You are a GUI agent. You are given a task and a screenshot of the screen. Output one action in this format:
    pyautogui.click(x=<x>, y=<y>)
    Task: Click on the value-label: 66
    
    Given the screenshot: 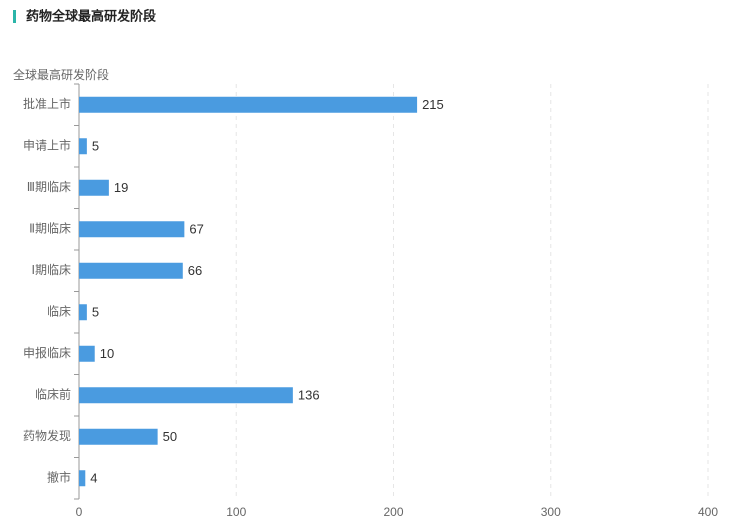 What is the action you would take?
    pyautogui.click(x=195, y=270)
    